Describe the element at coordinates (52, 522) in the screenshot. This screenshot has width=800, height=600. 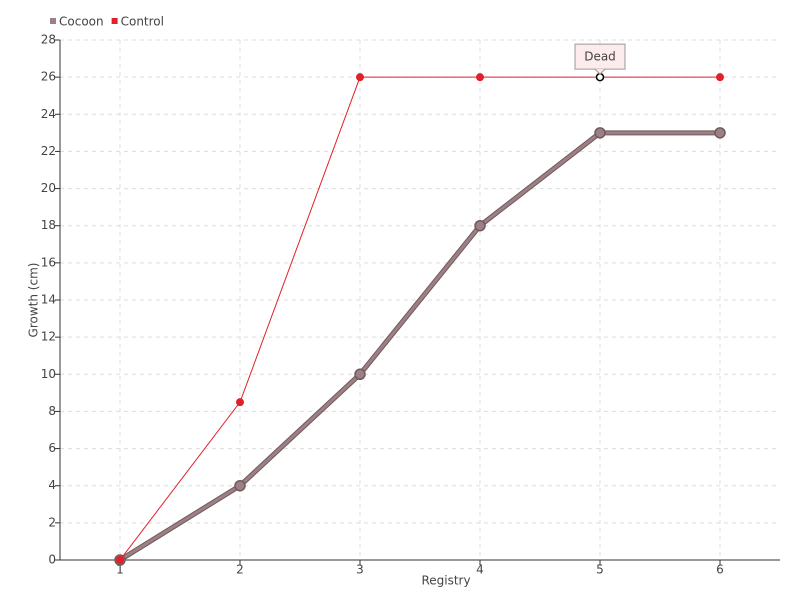
I see `y-tick-label: 2` at that location.